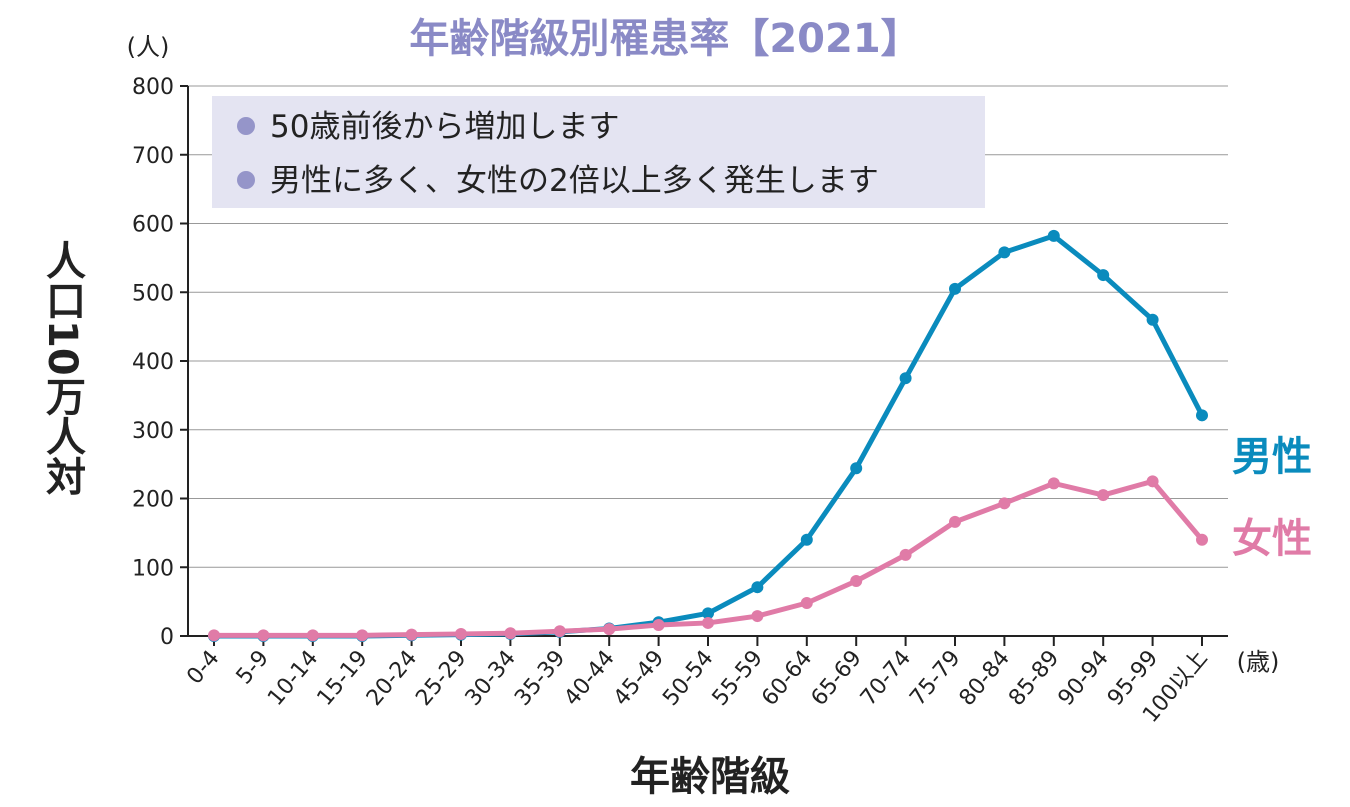 This screenshot has width=1350, height=807. Describe the element at coordinates (598, 152) in the screenshot. I see `note-box` at that location.